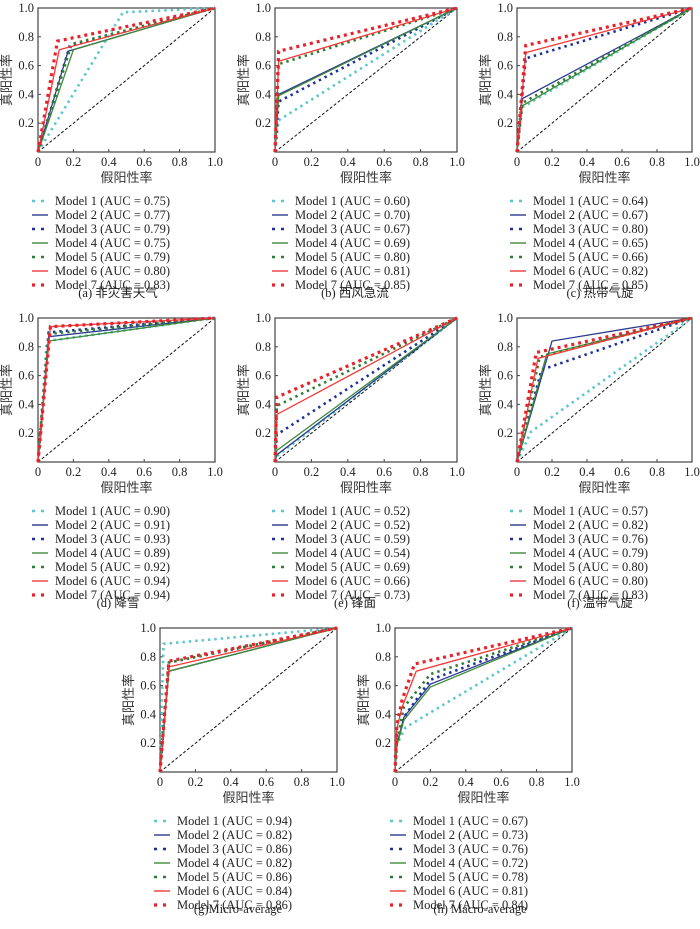 This screenshot has width=700, height=929. I want to click on panel-caption: (a) 非灾害天气, so click(118, 293).